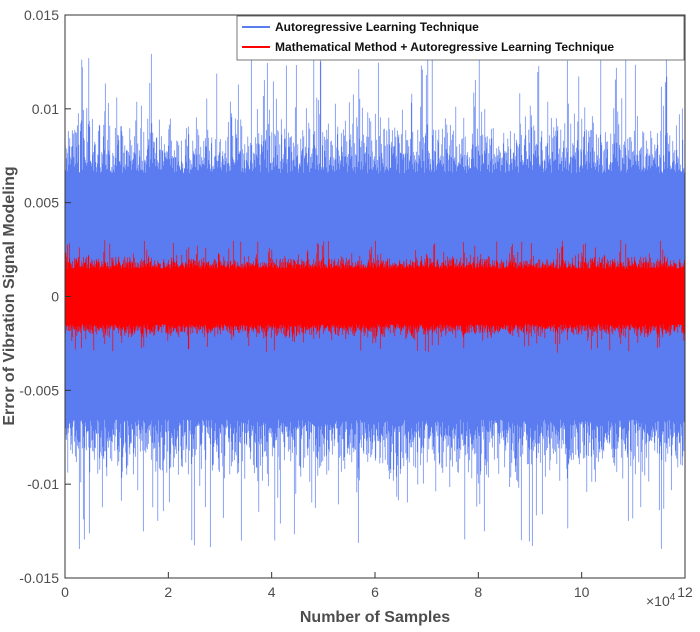 This screenshot has width=700, height=632. I want to click on legend-box, so click(460, 38).